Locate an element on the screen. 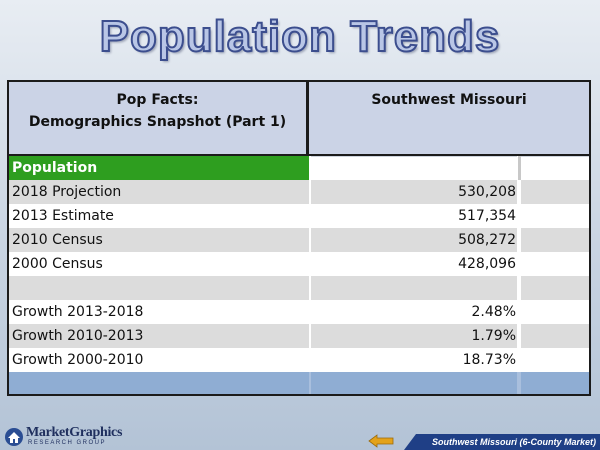 The image size is (600, 450). table-row: Growth 2000-2010 18.73% is located at coordinates (299, 360).